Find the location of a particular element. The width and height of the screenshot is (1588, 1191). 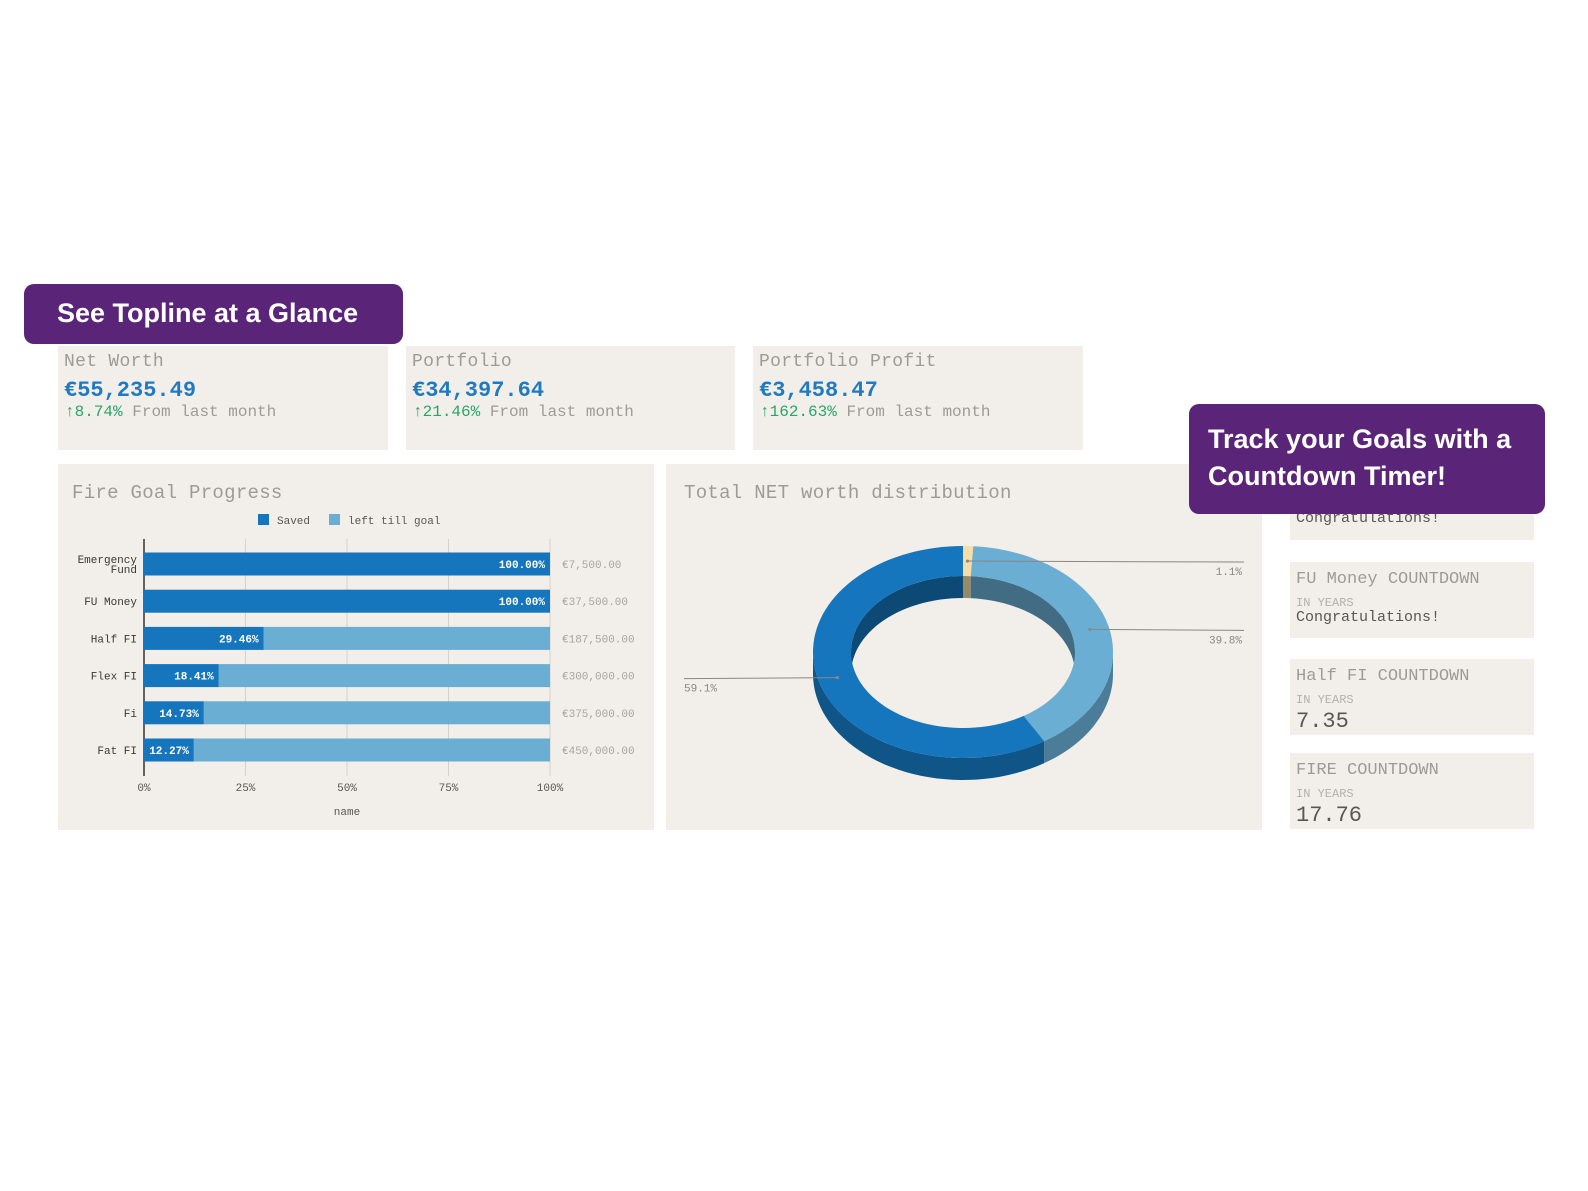

category-label: Fund is located at coordinates (124, 571).